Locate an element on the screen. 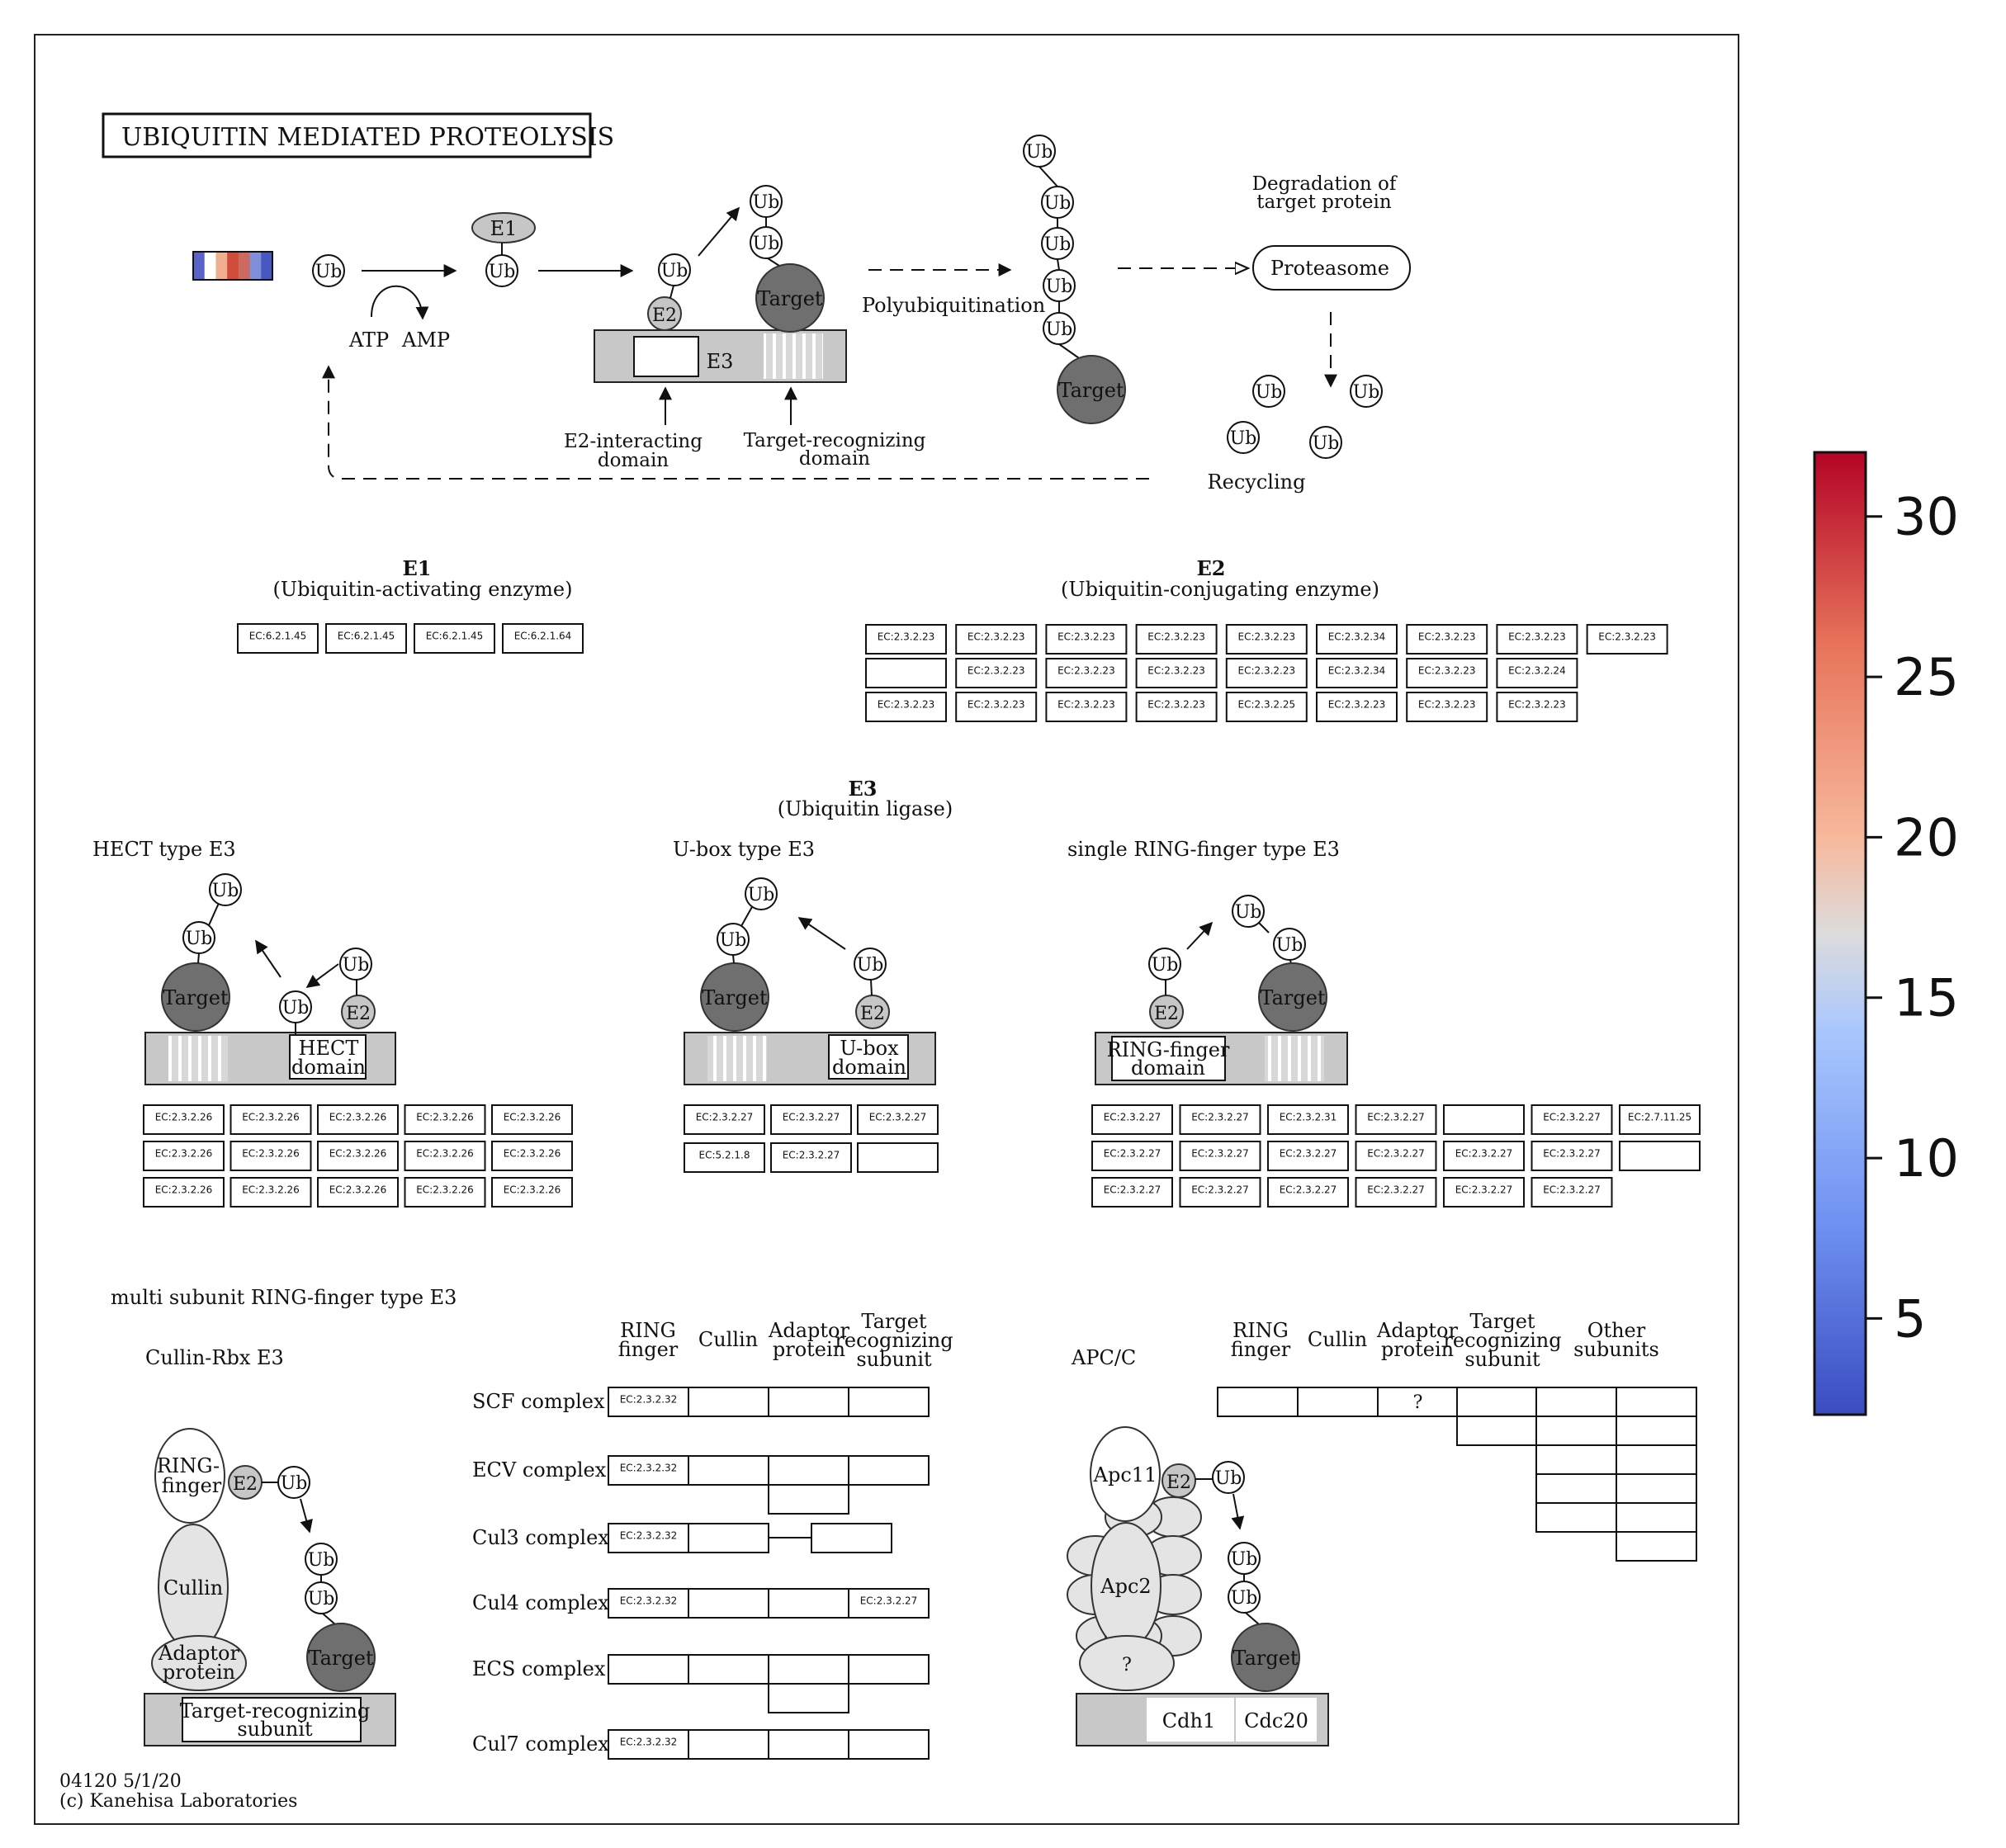 The image size is (2006, 1848). e1-gene-bar is located at coordinates (233, 266).